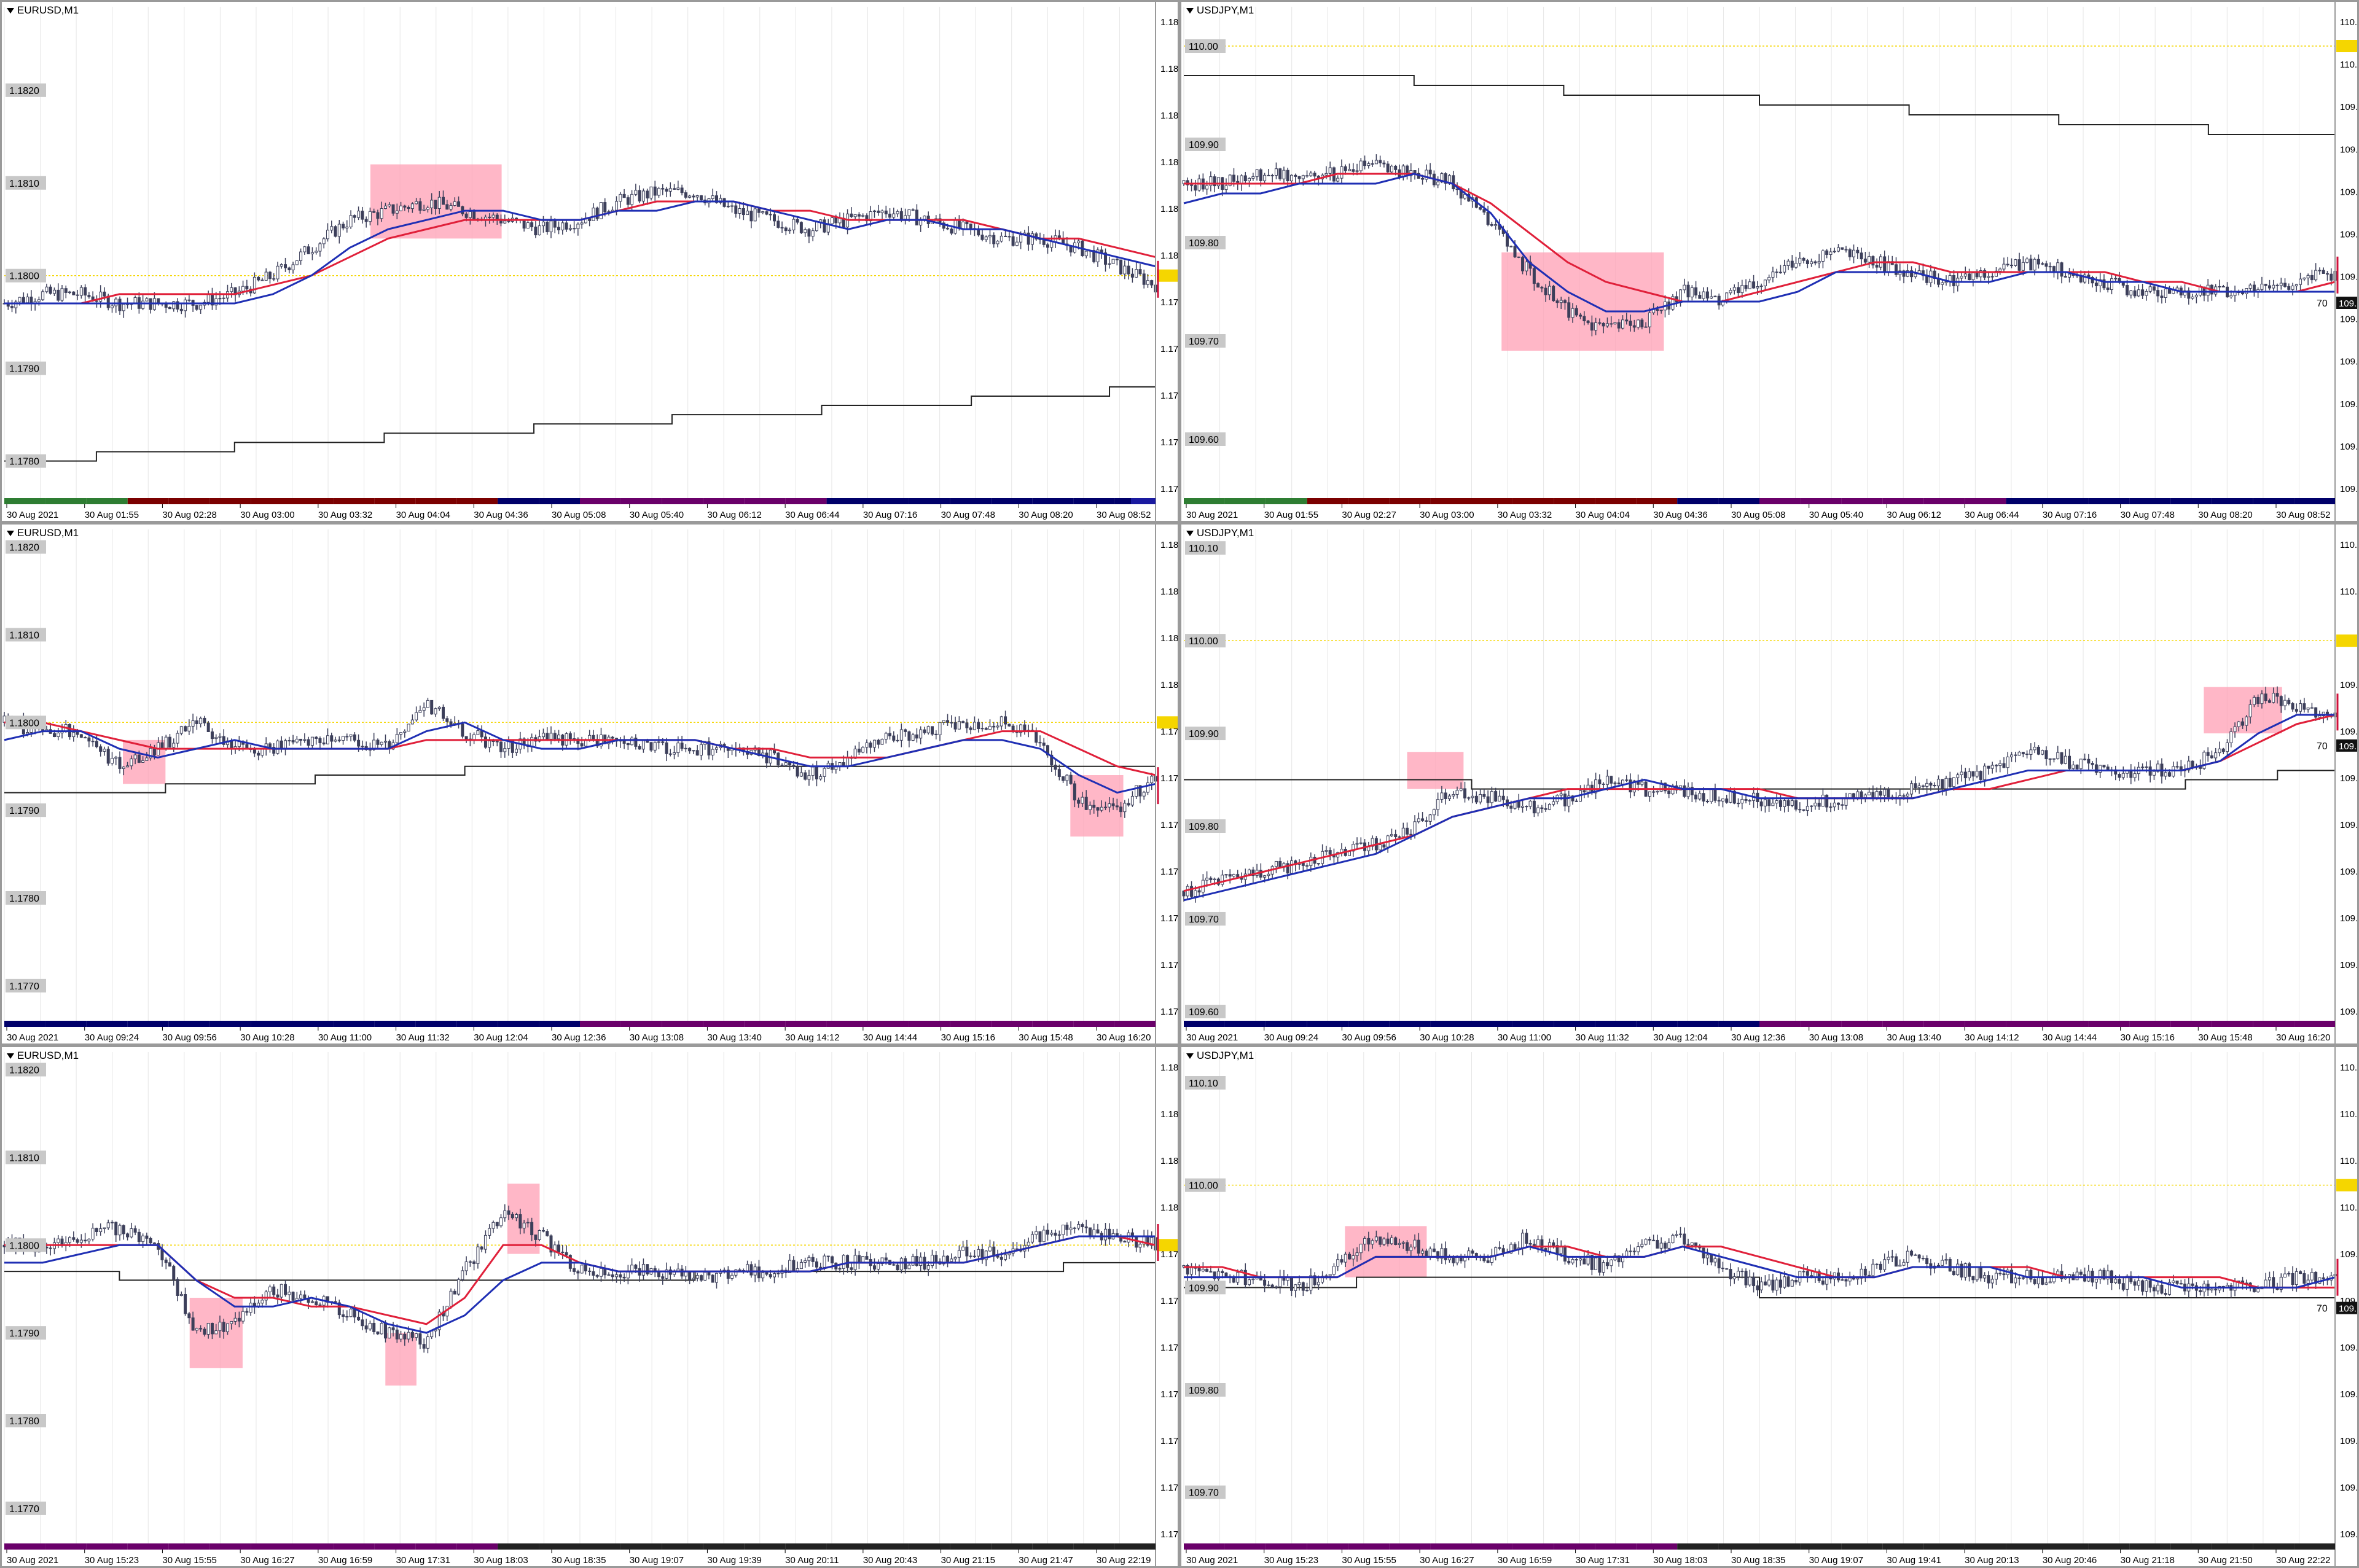 This screenshot has height=1568, width=2359. Describe the element at coordinates (1992, 515) in the screenshot. I see `x-tick-label: 30 Aug 06:44` at that location.